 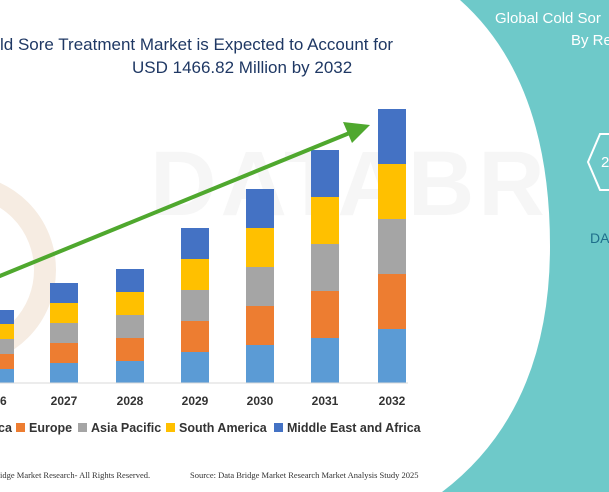 What do you see at coordinates (223, 428) in the screenshot?
I see `legend-label: South America` at bounding box center [223, 428].